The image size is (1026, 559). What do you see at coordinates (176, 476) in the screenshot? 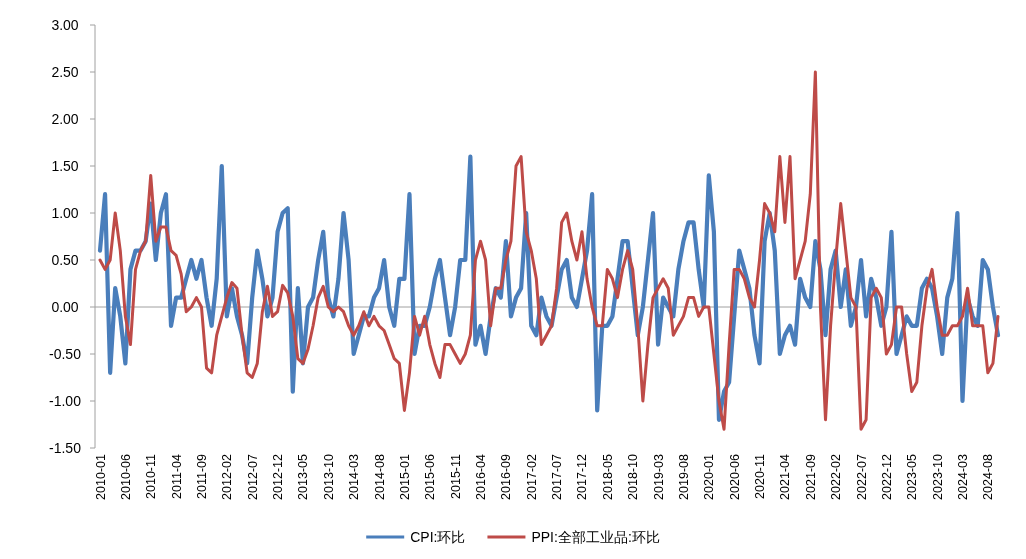
I see `x-tick-label: 2011-04` at bounding box center [176, 476].